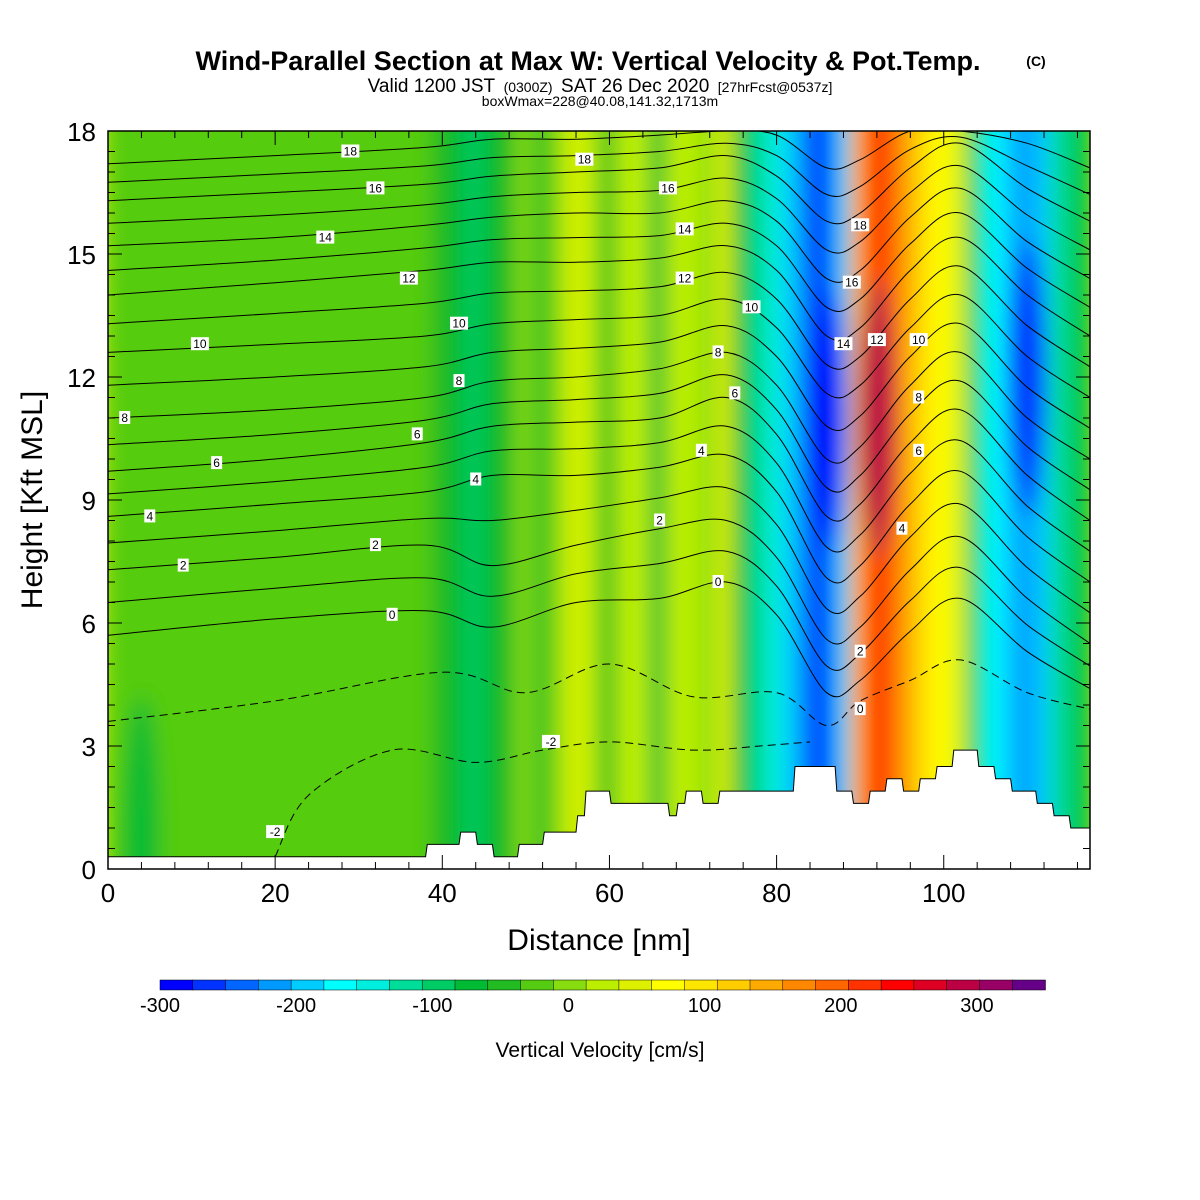  I want to click on y-tick-label: 9, so click(89, 501).